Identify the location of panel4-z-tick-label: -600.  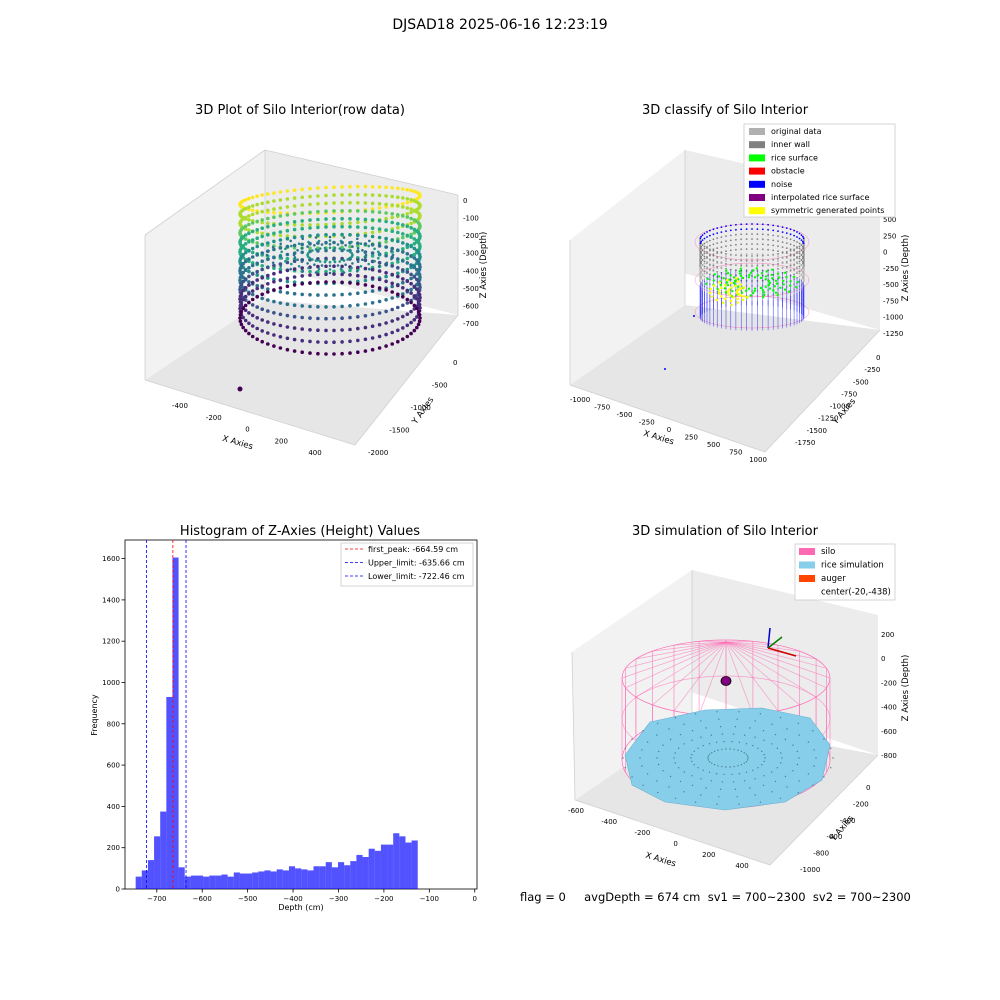
(889, 732).